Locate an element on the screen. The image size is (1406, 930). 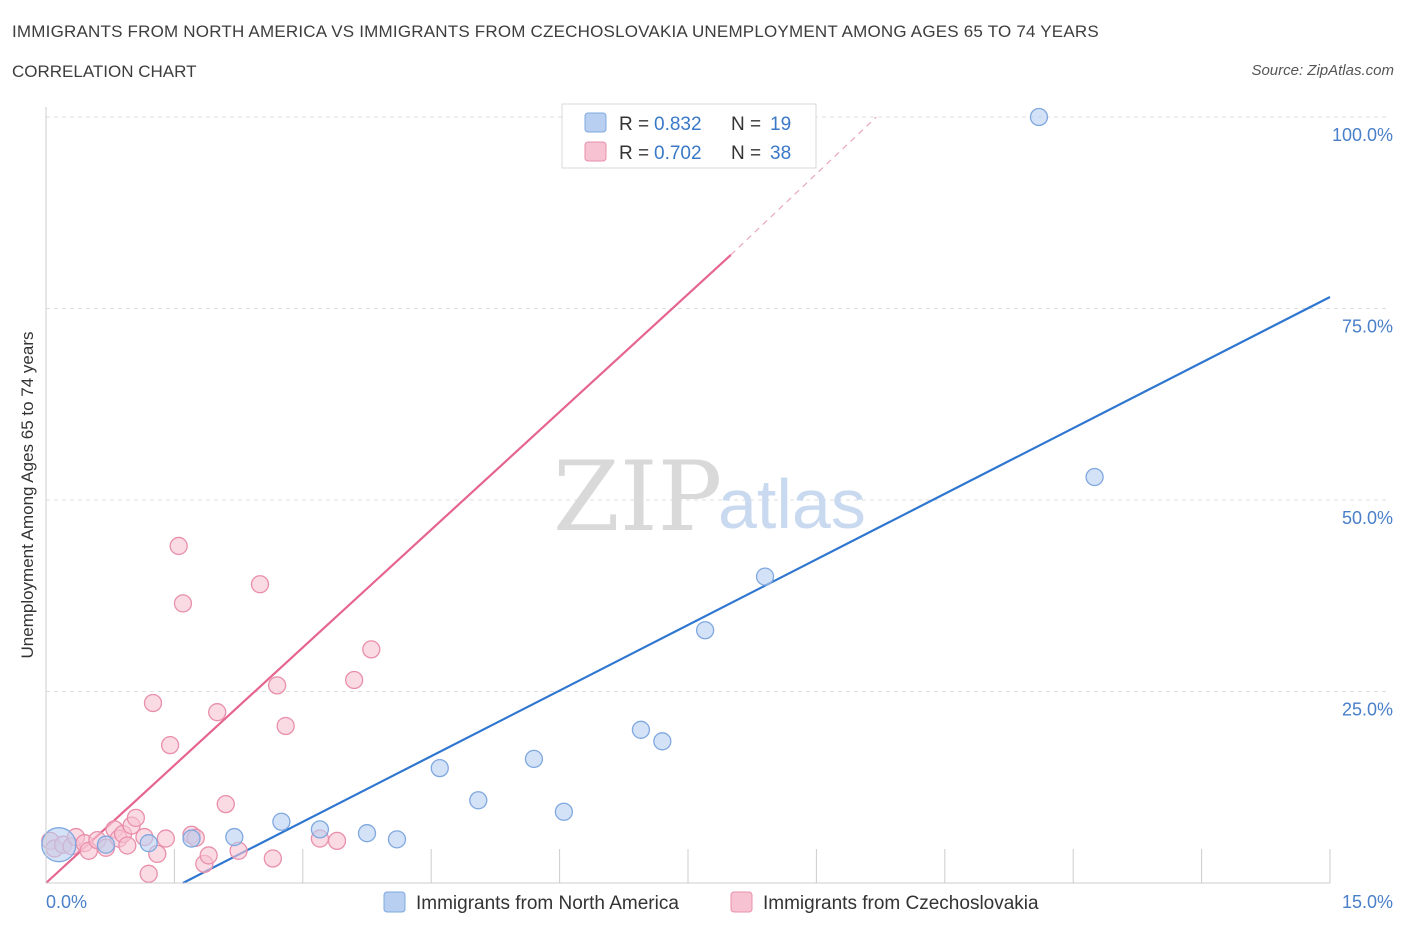
source-label: Source: ZipAtlas.com is located at coordinates (1322, 70).